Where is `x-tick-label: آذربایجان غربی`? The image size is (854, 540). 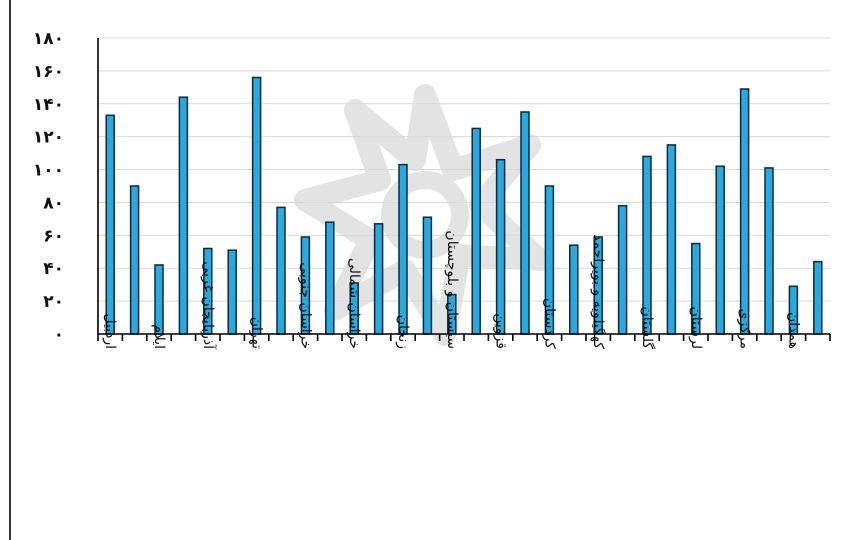
x-tick-label: آذربایجان غربی is located at coordinates (208, 305).